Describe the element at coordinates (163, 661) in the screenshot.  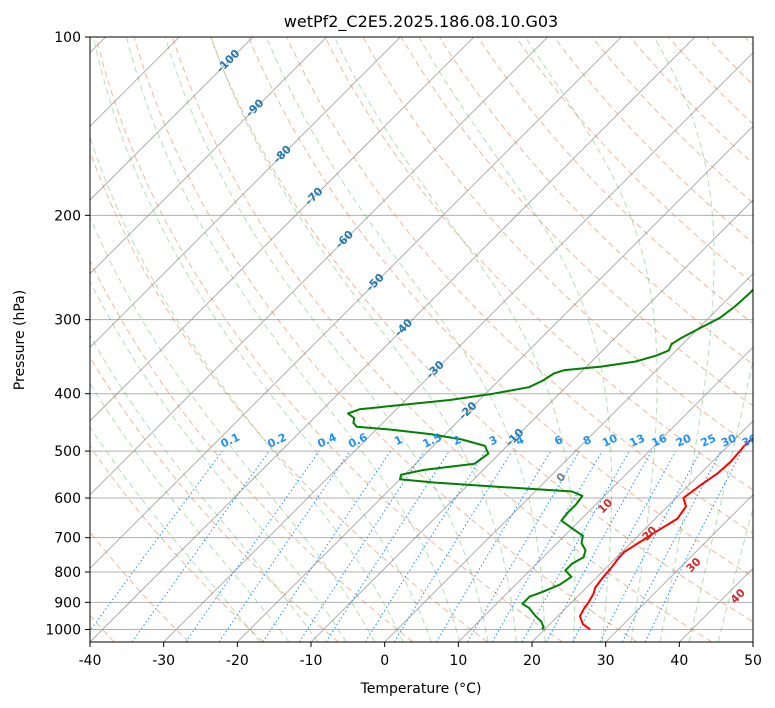
I see `x-tick-label: -30` at that location.